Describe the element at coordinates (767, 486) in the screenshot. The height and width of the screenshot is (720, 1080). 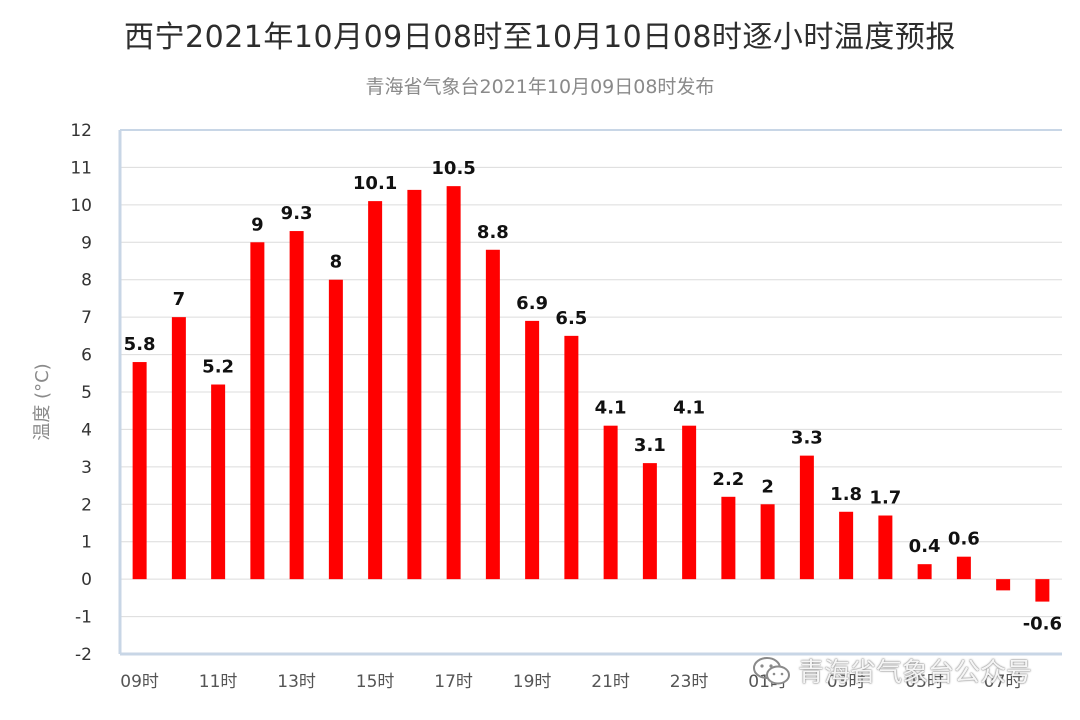
I see `data-label: 2` at that location.